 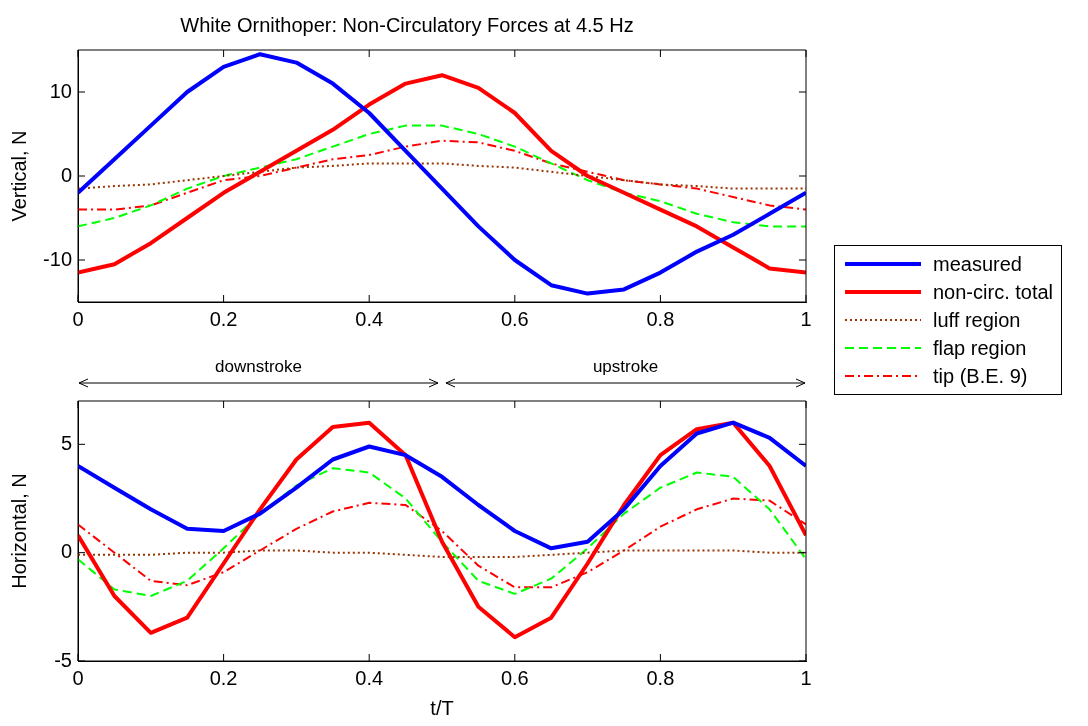 I want to click on legend-label: tip (B.E. 9), so click(x=980, y=376).